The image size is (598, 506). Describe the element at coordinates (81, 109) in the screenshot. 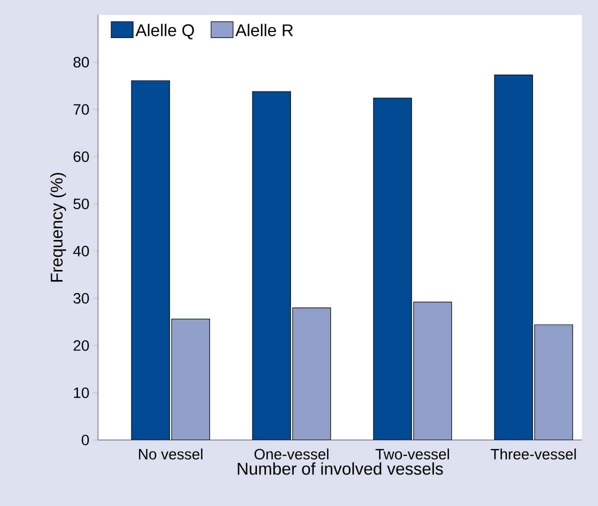

I see `y-tick-label: 70` at that location.